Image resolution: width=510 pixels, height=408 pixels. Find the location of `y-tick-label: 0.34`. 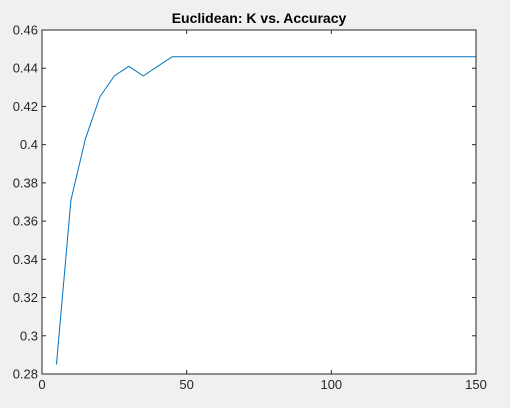

y-tick-label: 0.34 is located at coordinates (25, 259).